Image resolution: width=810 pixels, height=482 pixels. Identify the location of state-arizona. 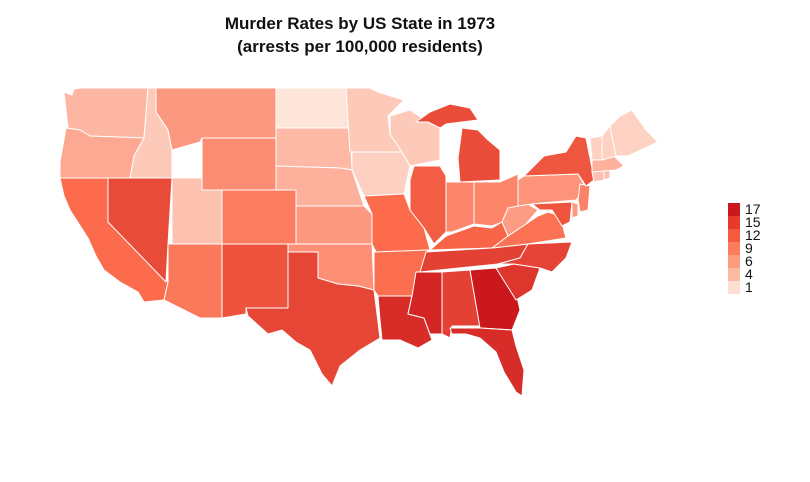
(193, 281).